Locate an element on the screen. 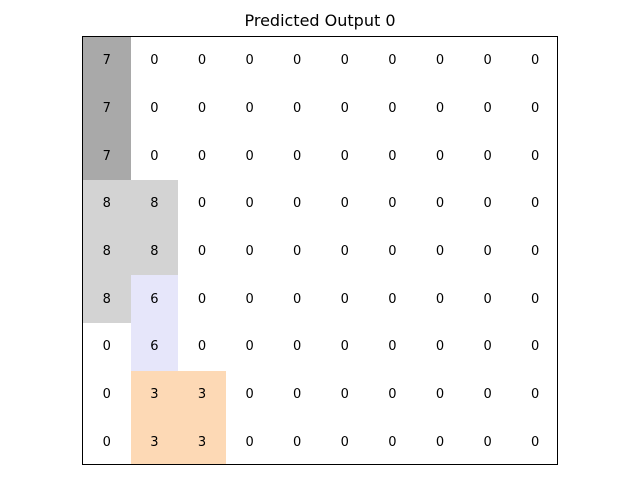 The image size is (640, 480). figure-title: Predicted Output 0 is located at coordinates (320, 20).